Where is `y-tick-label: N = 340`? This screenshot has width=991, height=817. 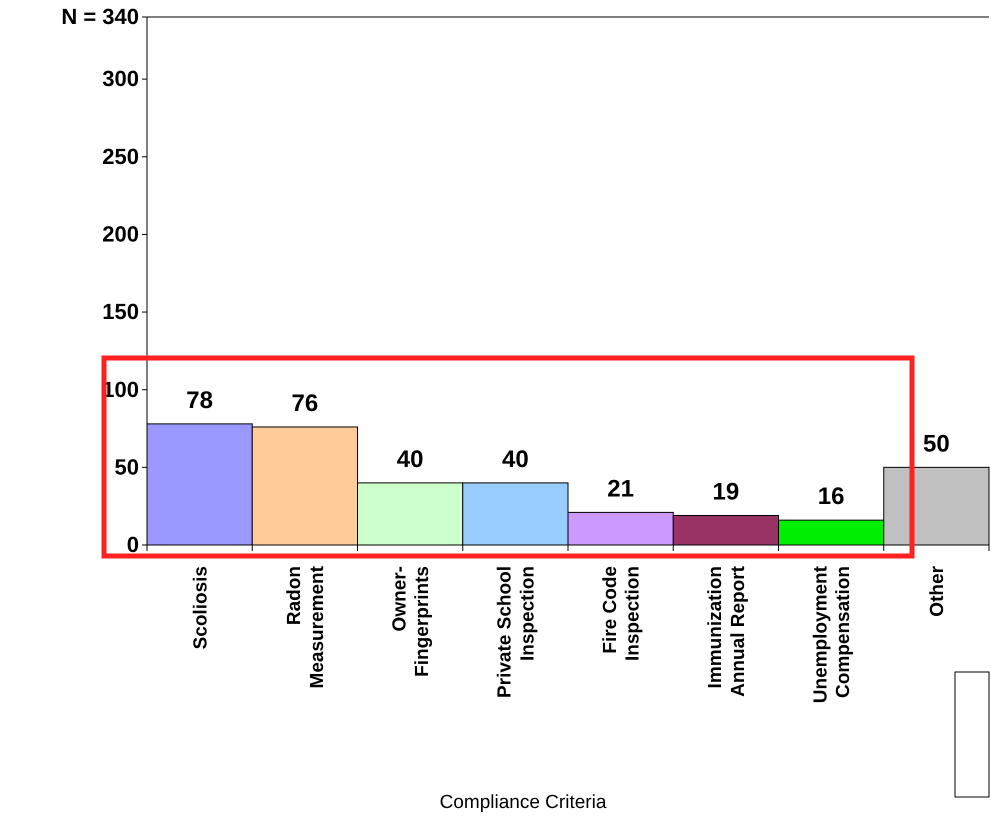 y-tick-label: N = 340 is located at coordinates (100, 17).